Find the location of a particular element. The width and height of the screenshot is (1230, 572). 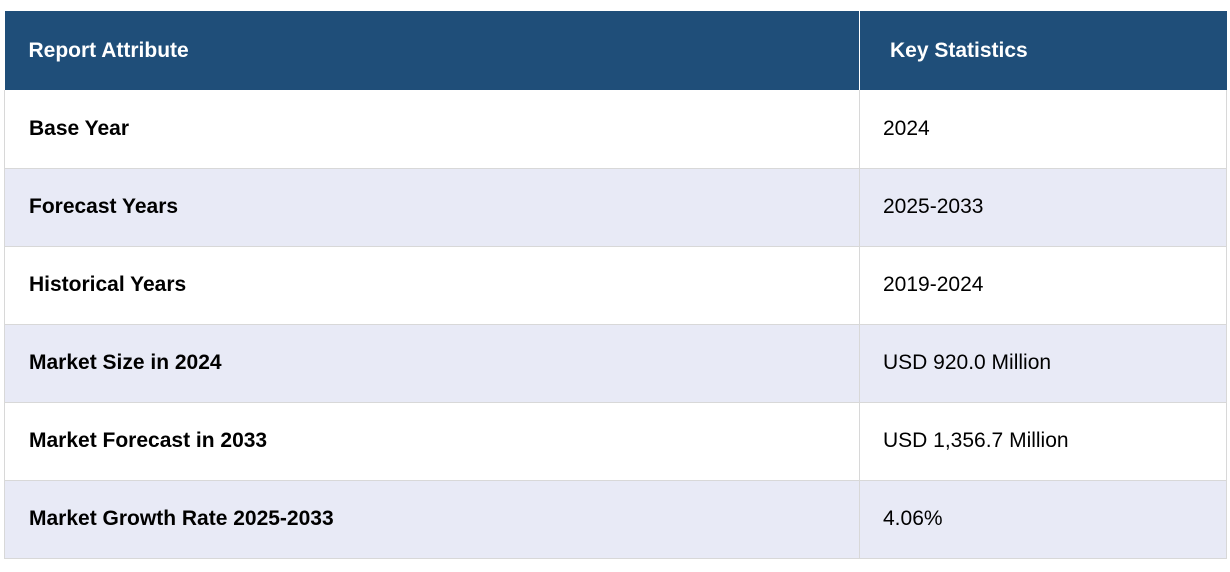

table-row: Forecast Years 2025-2033 is located at coordinates (615, 207).